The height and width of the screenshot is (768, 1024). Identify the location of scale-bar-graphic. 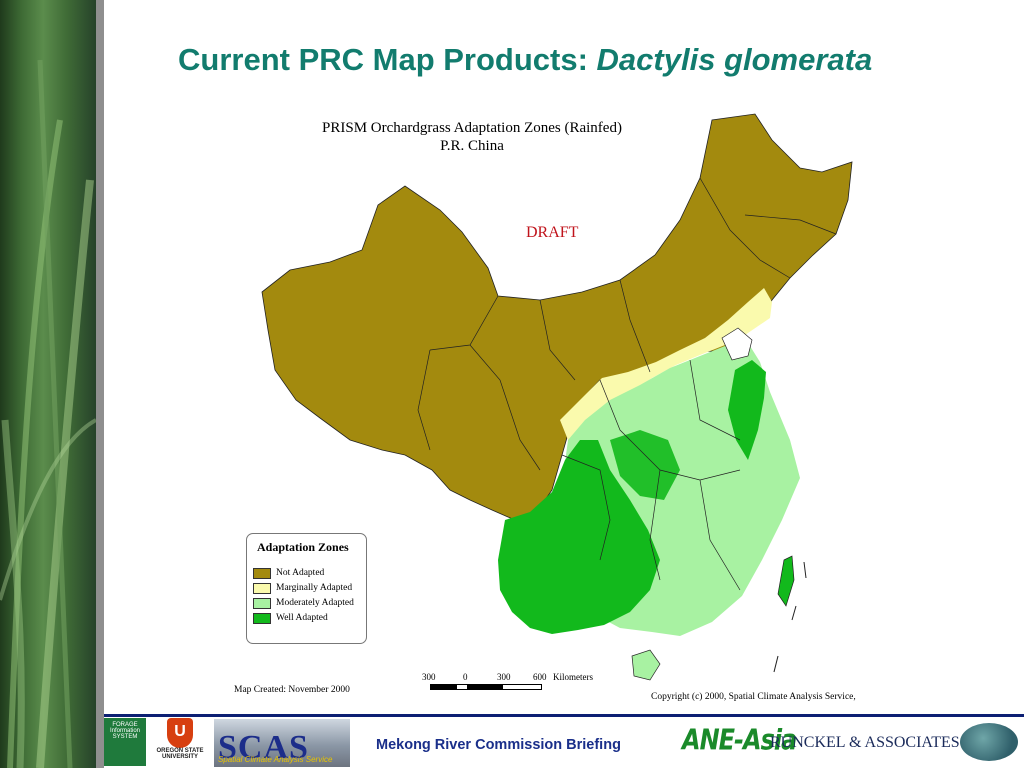
(486, 687).